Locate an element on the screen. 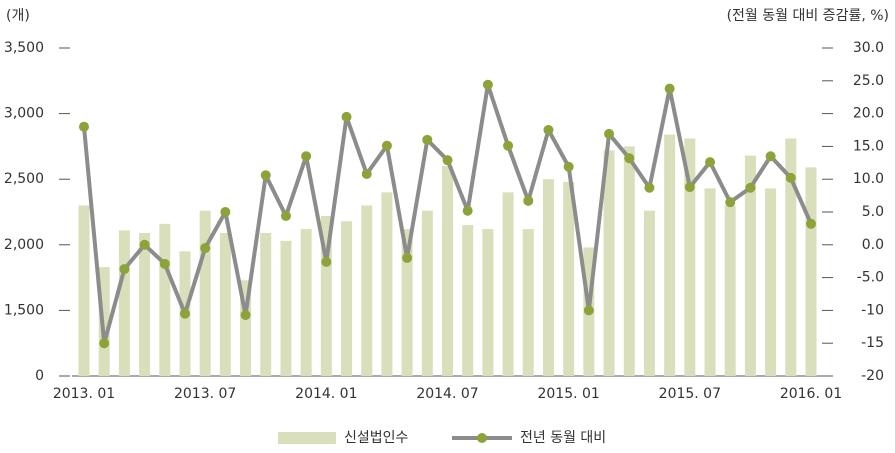 The width and height of the screenshot is (895, 453). y2-tick-label: 5.0 is located at coordinates (873, 212).